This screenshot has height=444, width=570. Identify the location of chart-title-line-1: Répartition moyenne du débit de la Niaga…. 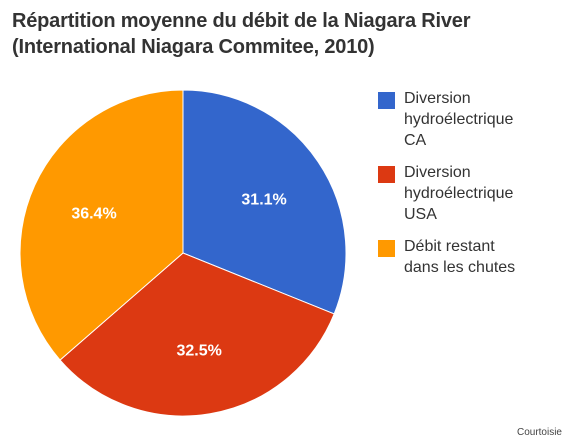
(241, 21).